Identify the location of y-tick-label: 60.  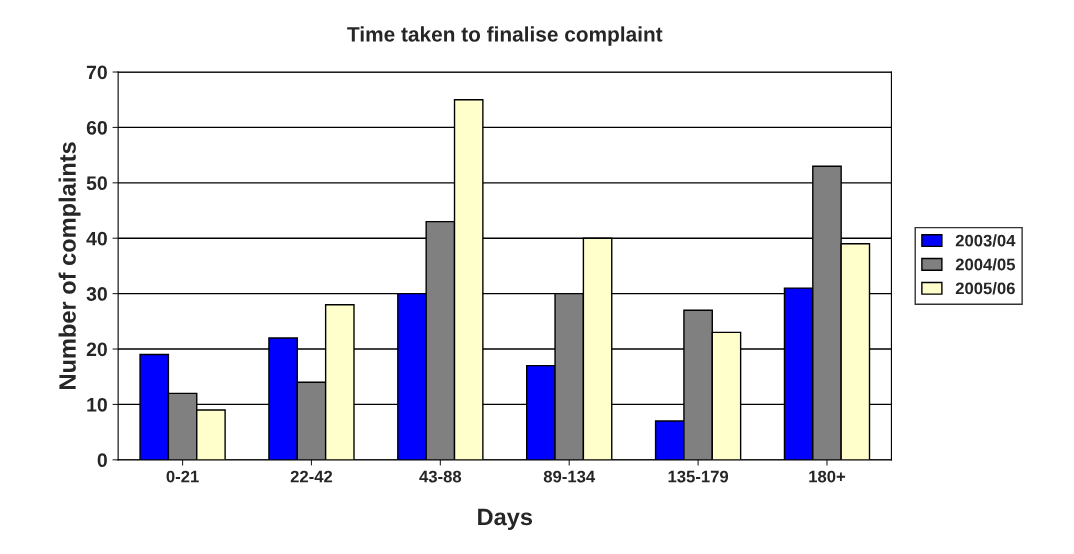
(96, 127).